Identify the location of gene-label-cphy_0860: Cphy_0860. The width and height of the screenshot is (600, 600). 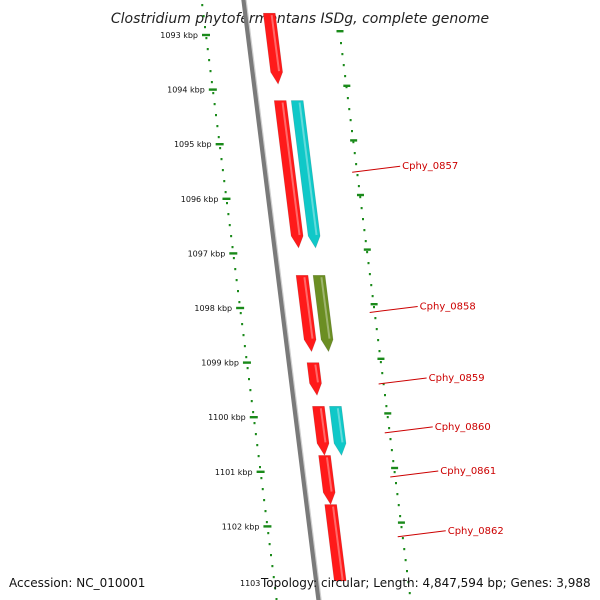
(463, 427).